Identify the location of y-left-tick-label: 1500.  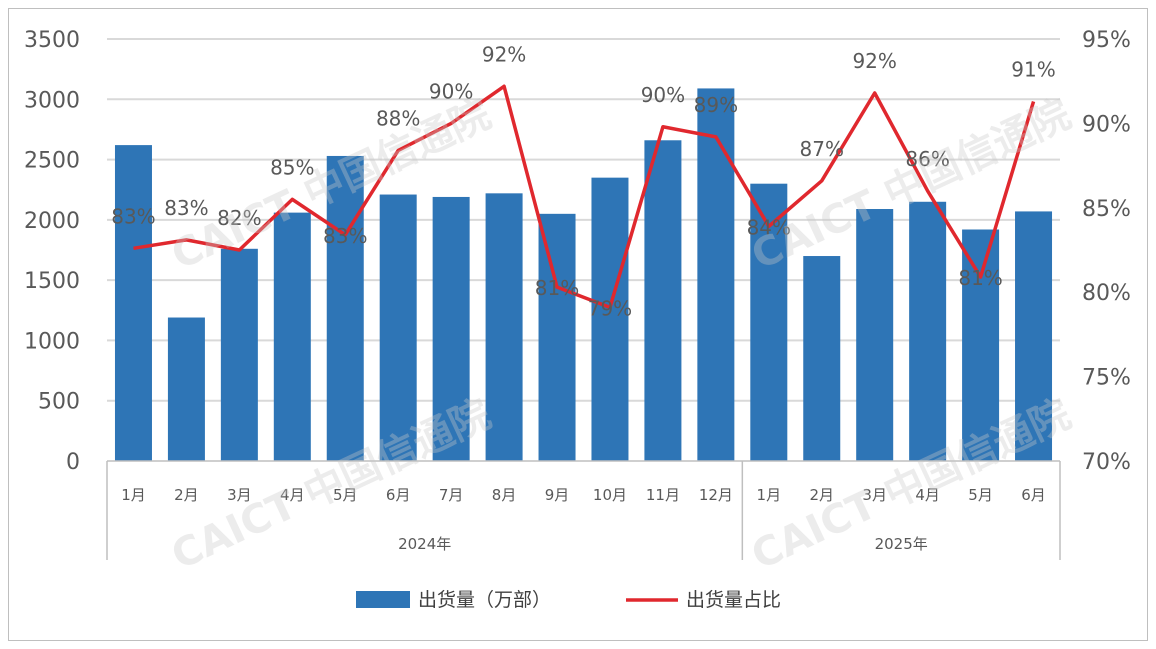
(52, 281).